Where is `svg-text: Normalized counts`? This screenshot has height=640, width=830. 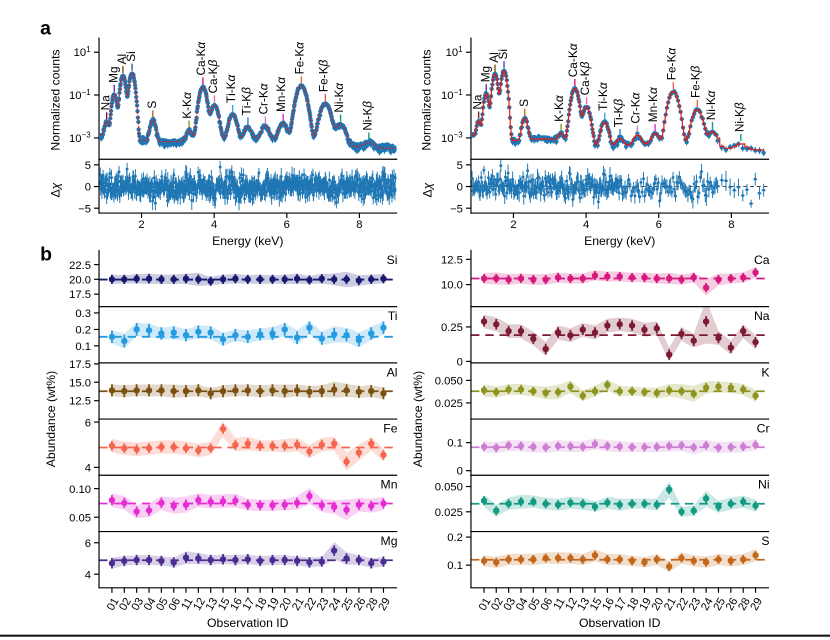
svg-text: Normalized counts is located at coordinates (426, 99).